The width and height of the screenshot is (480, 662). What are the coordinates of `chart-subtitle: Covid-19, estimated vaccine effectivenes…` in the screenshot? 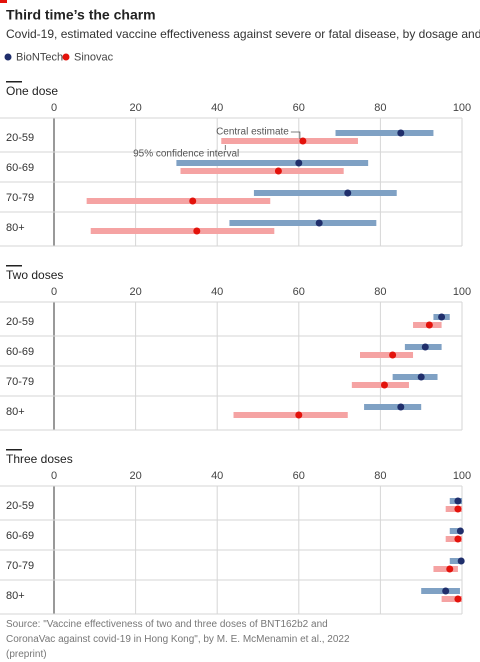 It's located at (243, 34).